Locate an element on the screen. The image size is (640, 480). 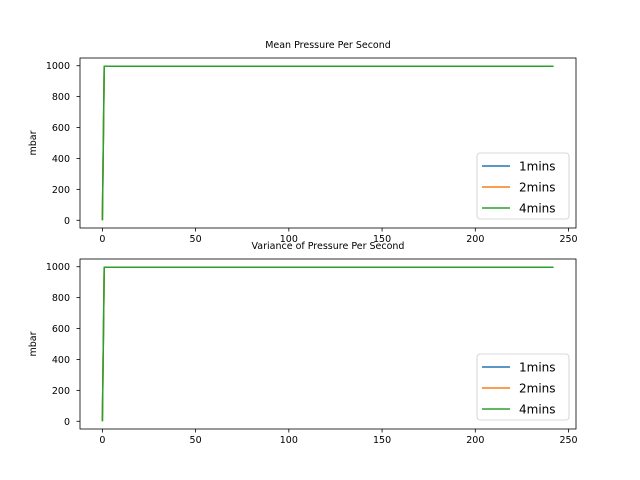
chart-title: Mean Pressure Per Second is located at coordinates (328, 45).